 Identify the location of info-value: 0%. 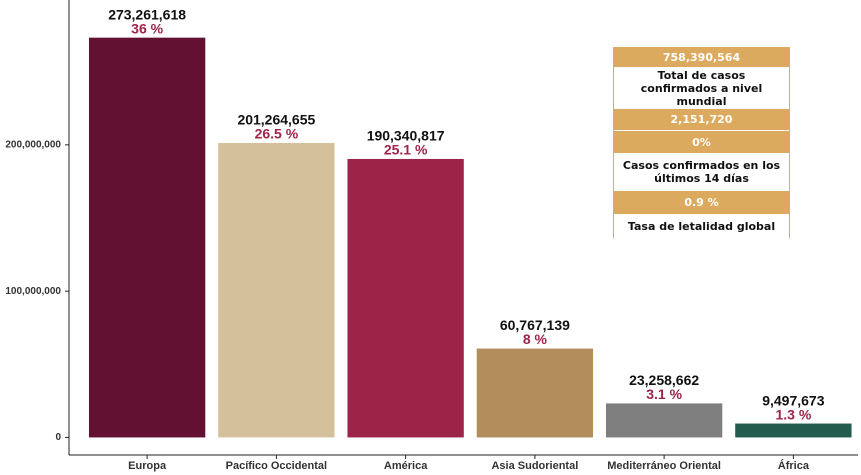
(701, 142).